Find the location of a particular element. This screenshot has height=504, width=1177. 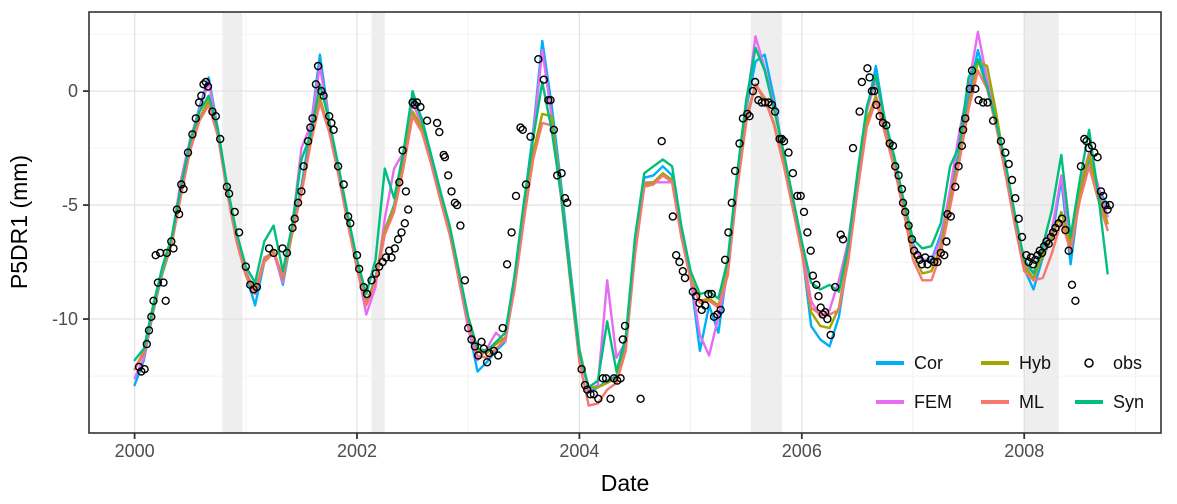

legend-item-cor: Cor is located at coordinates (909, 363).